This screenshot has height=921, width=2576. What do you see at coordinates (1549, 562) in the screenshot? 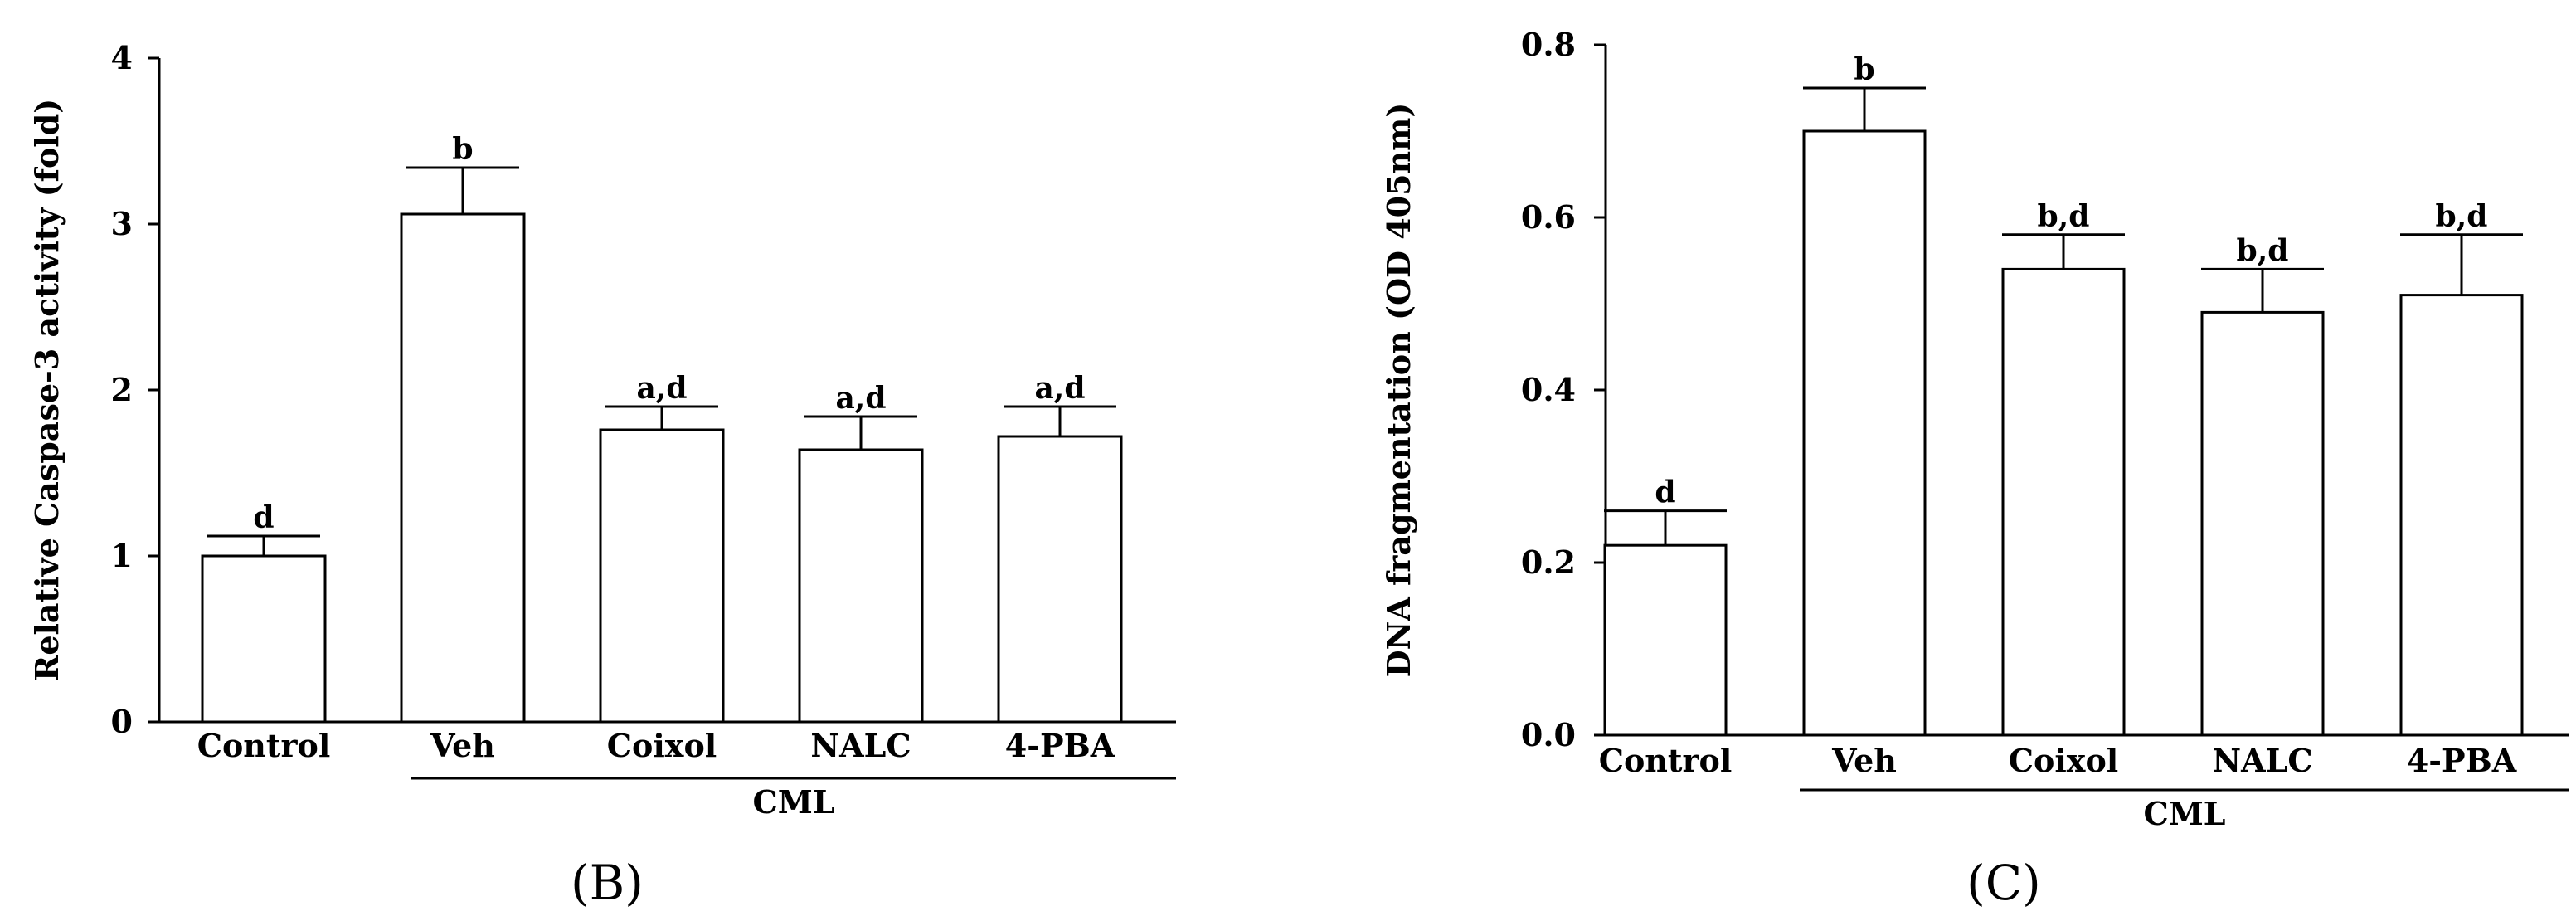
I see `y-tick-label: 0.2` at bounding box center [1549, 562].